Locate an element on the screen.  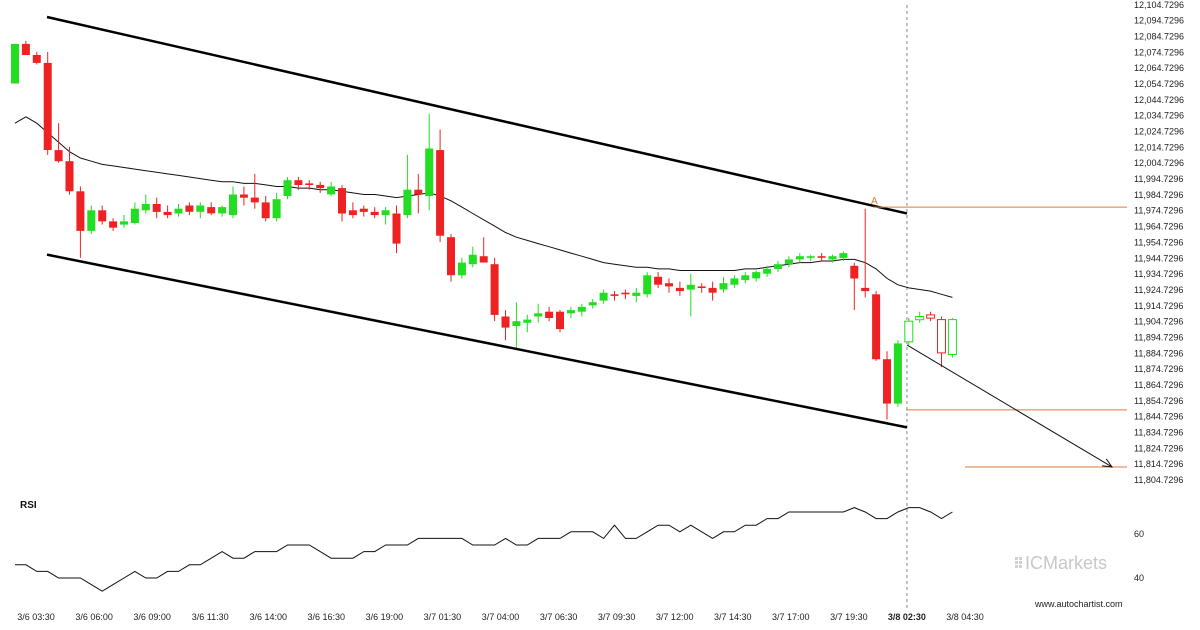
price-tick-label: 12,074.7296 is located at coordinates (1159, 52).